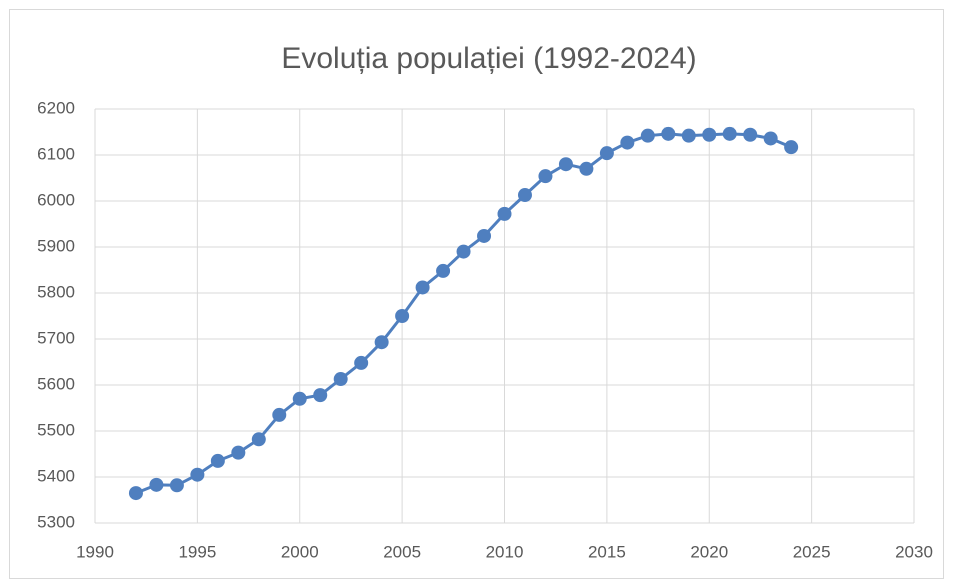 This screenshot has width=955, height=580. I want to click on y-tick-label: 5900, so click(56, 245).